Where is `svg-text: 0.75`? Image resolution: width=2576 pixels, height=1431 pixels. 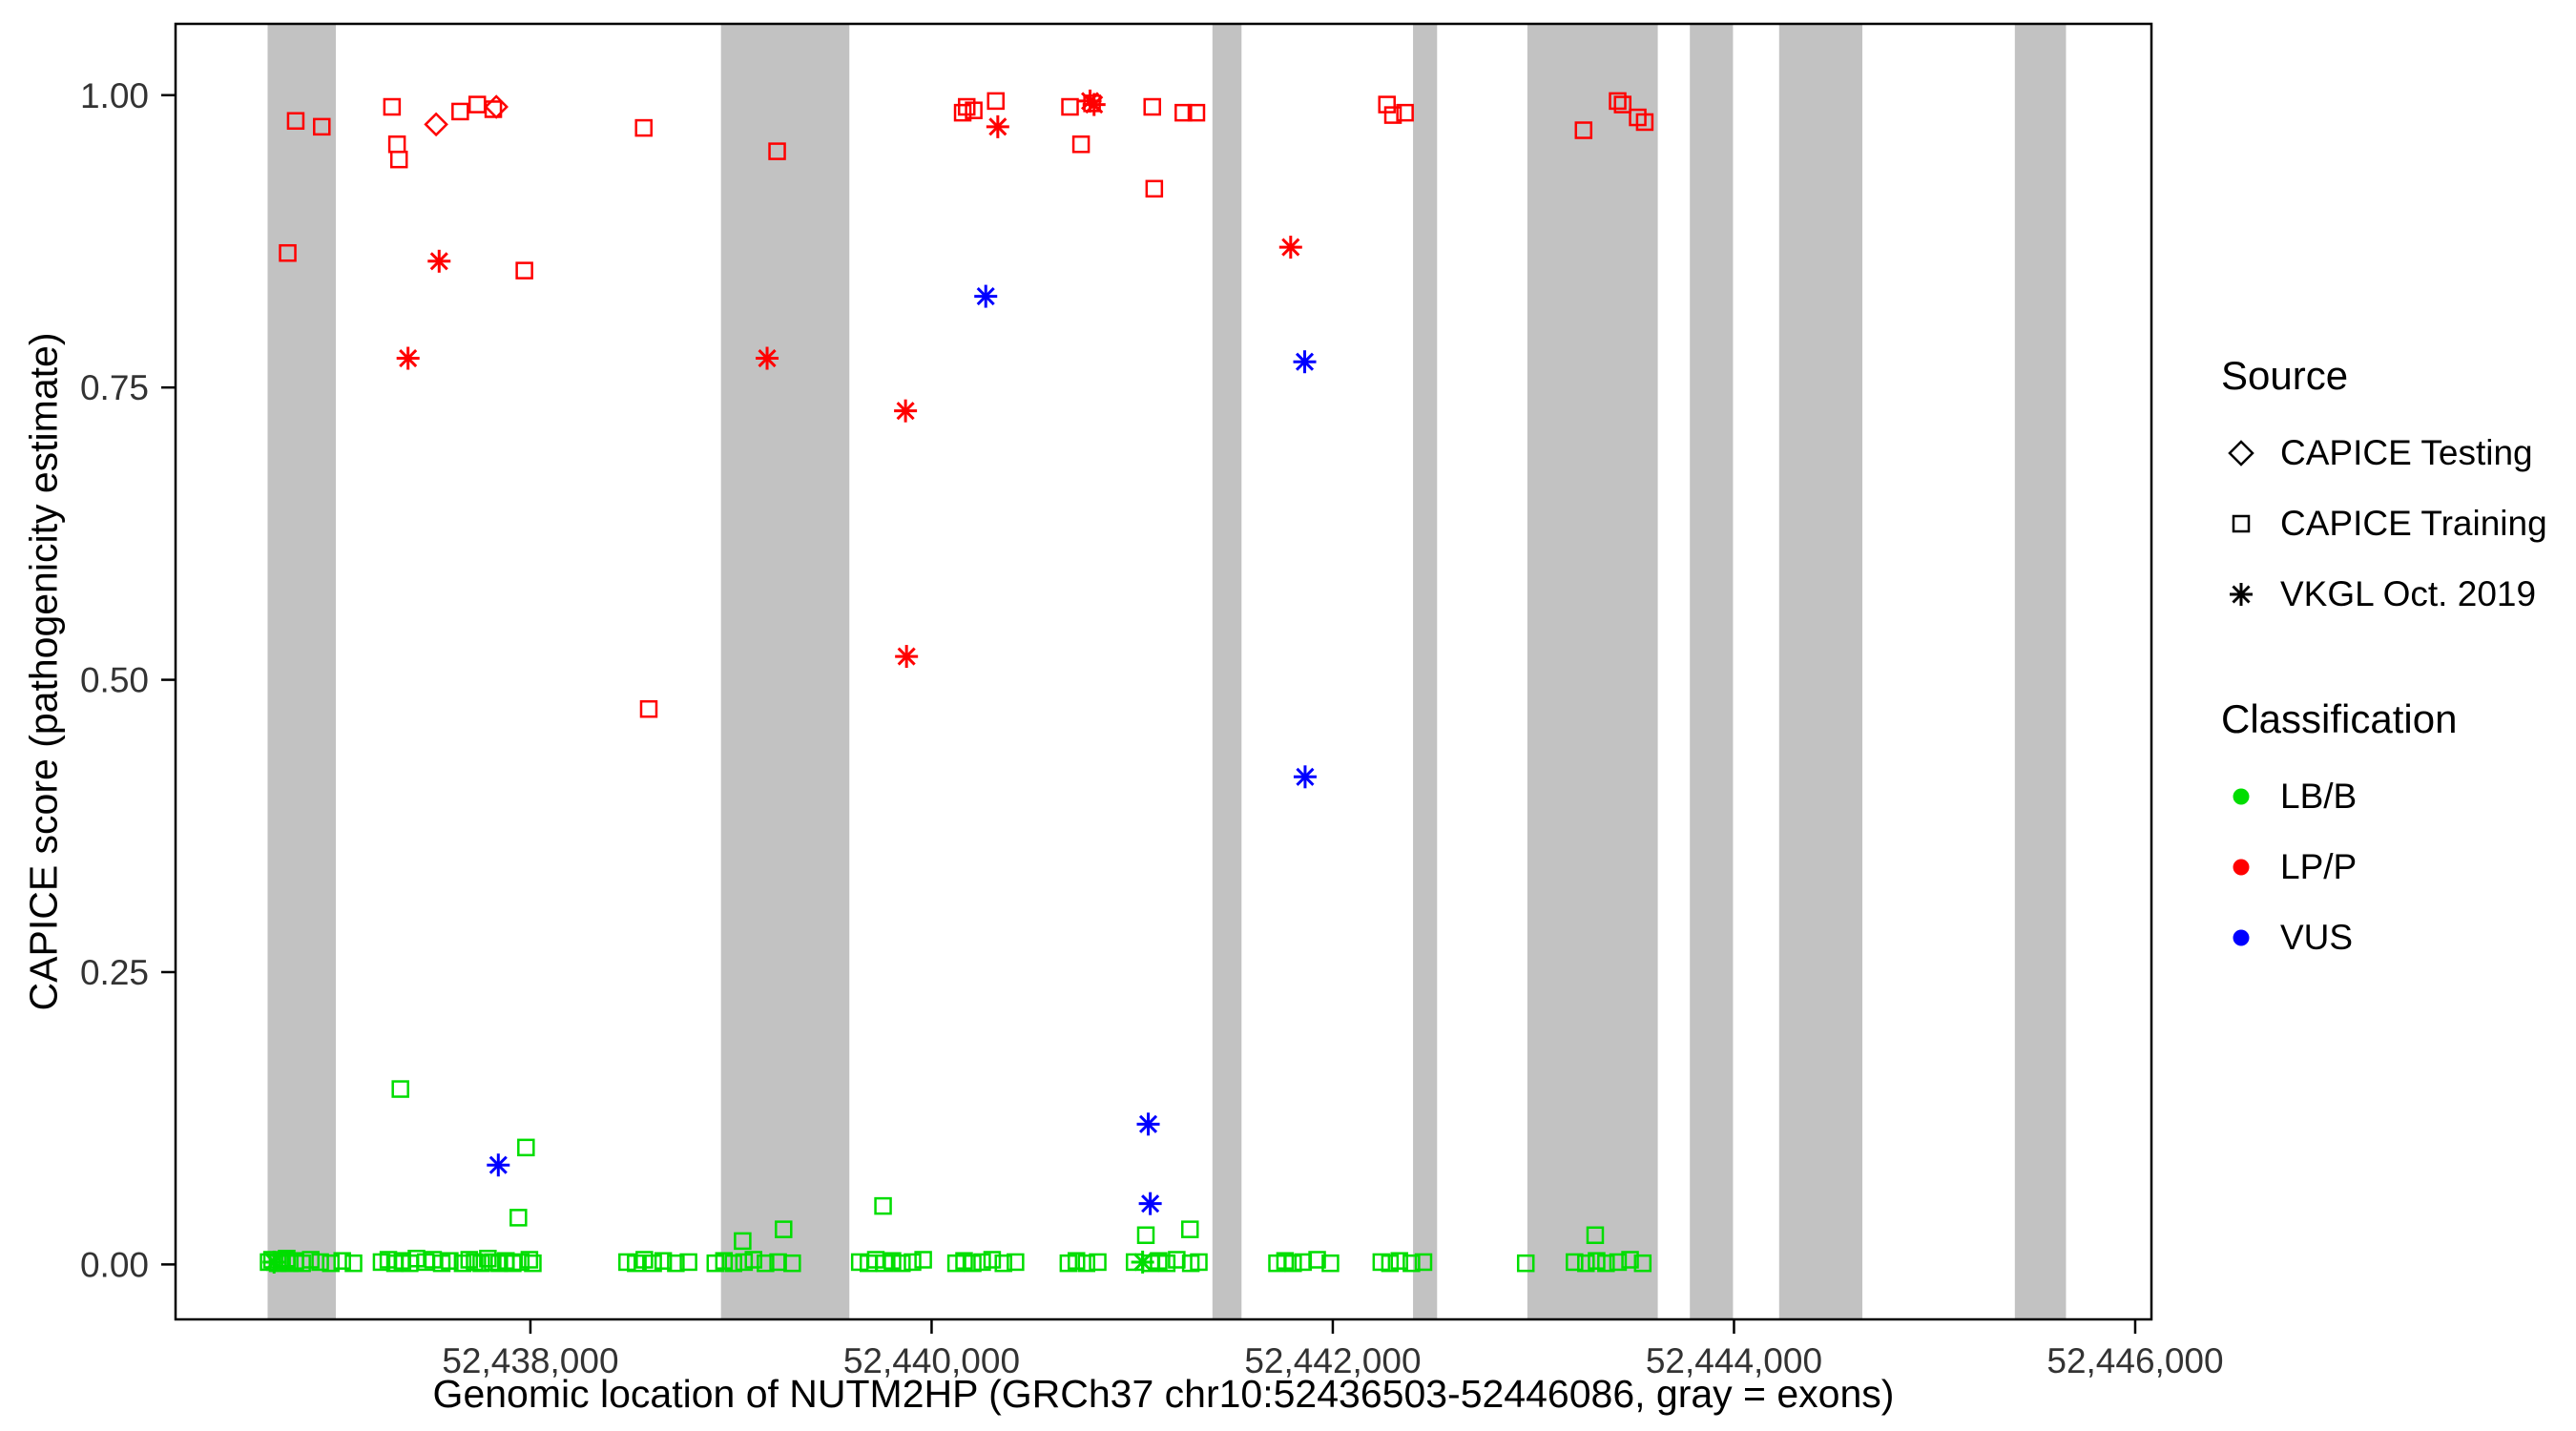 svg-text: 0.75 is located at coordinates (114, 388).